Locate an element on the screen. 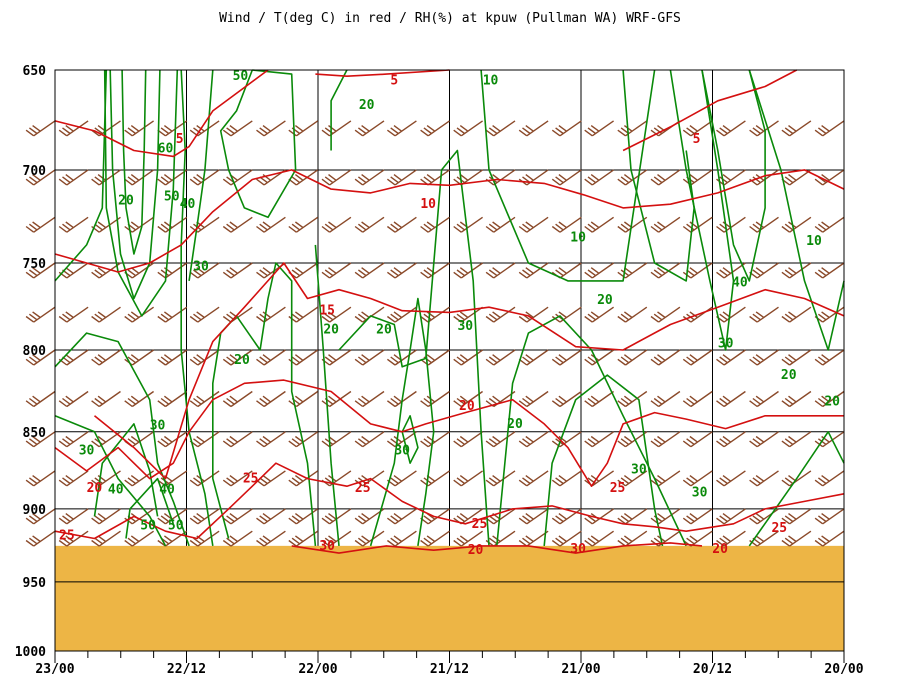 This screenshot has height=700, width=900. rh-contour-label: 10 is located at coordinates (578, 238).